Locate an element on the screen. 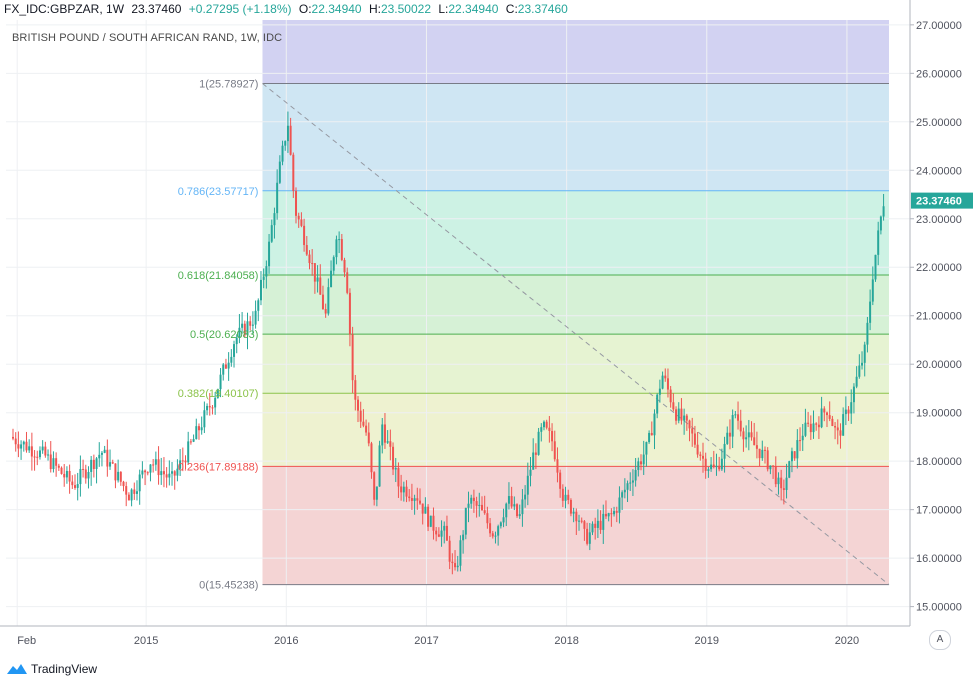 Image resolution: width=975 pixels, height=681 pixels. symbol-label: FX_IDC:GBPZAR, 1W is located at coordinates (64, 9).